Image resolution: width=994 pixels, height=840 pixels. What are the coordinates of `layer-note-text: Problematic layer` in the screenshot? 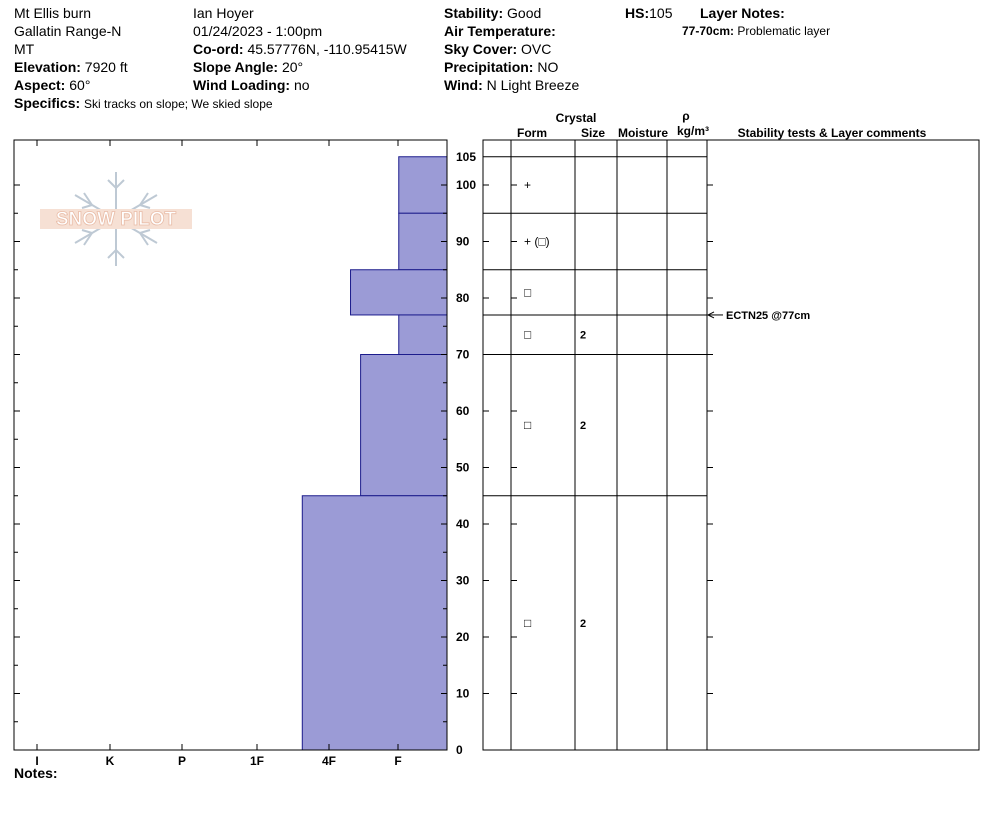 It's located at (784, 31).